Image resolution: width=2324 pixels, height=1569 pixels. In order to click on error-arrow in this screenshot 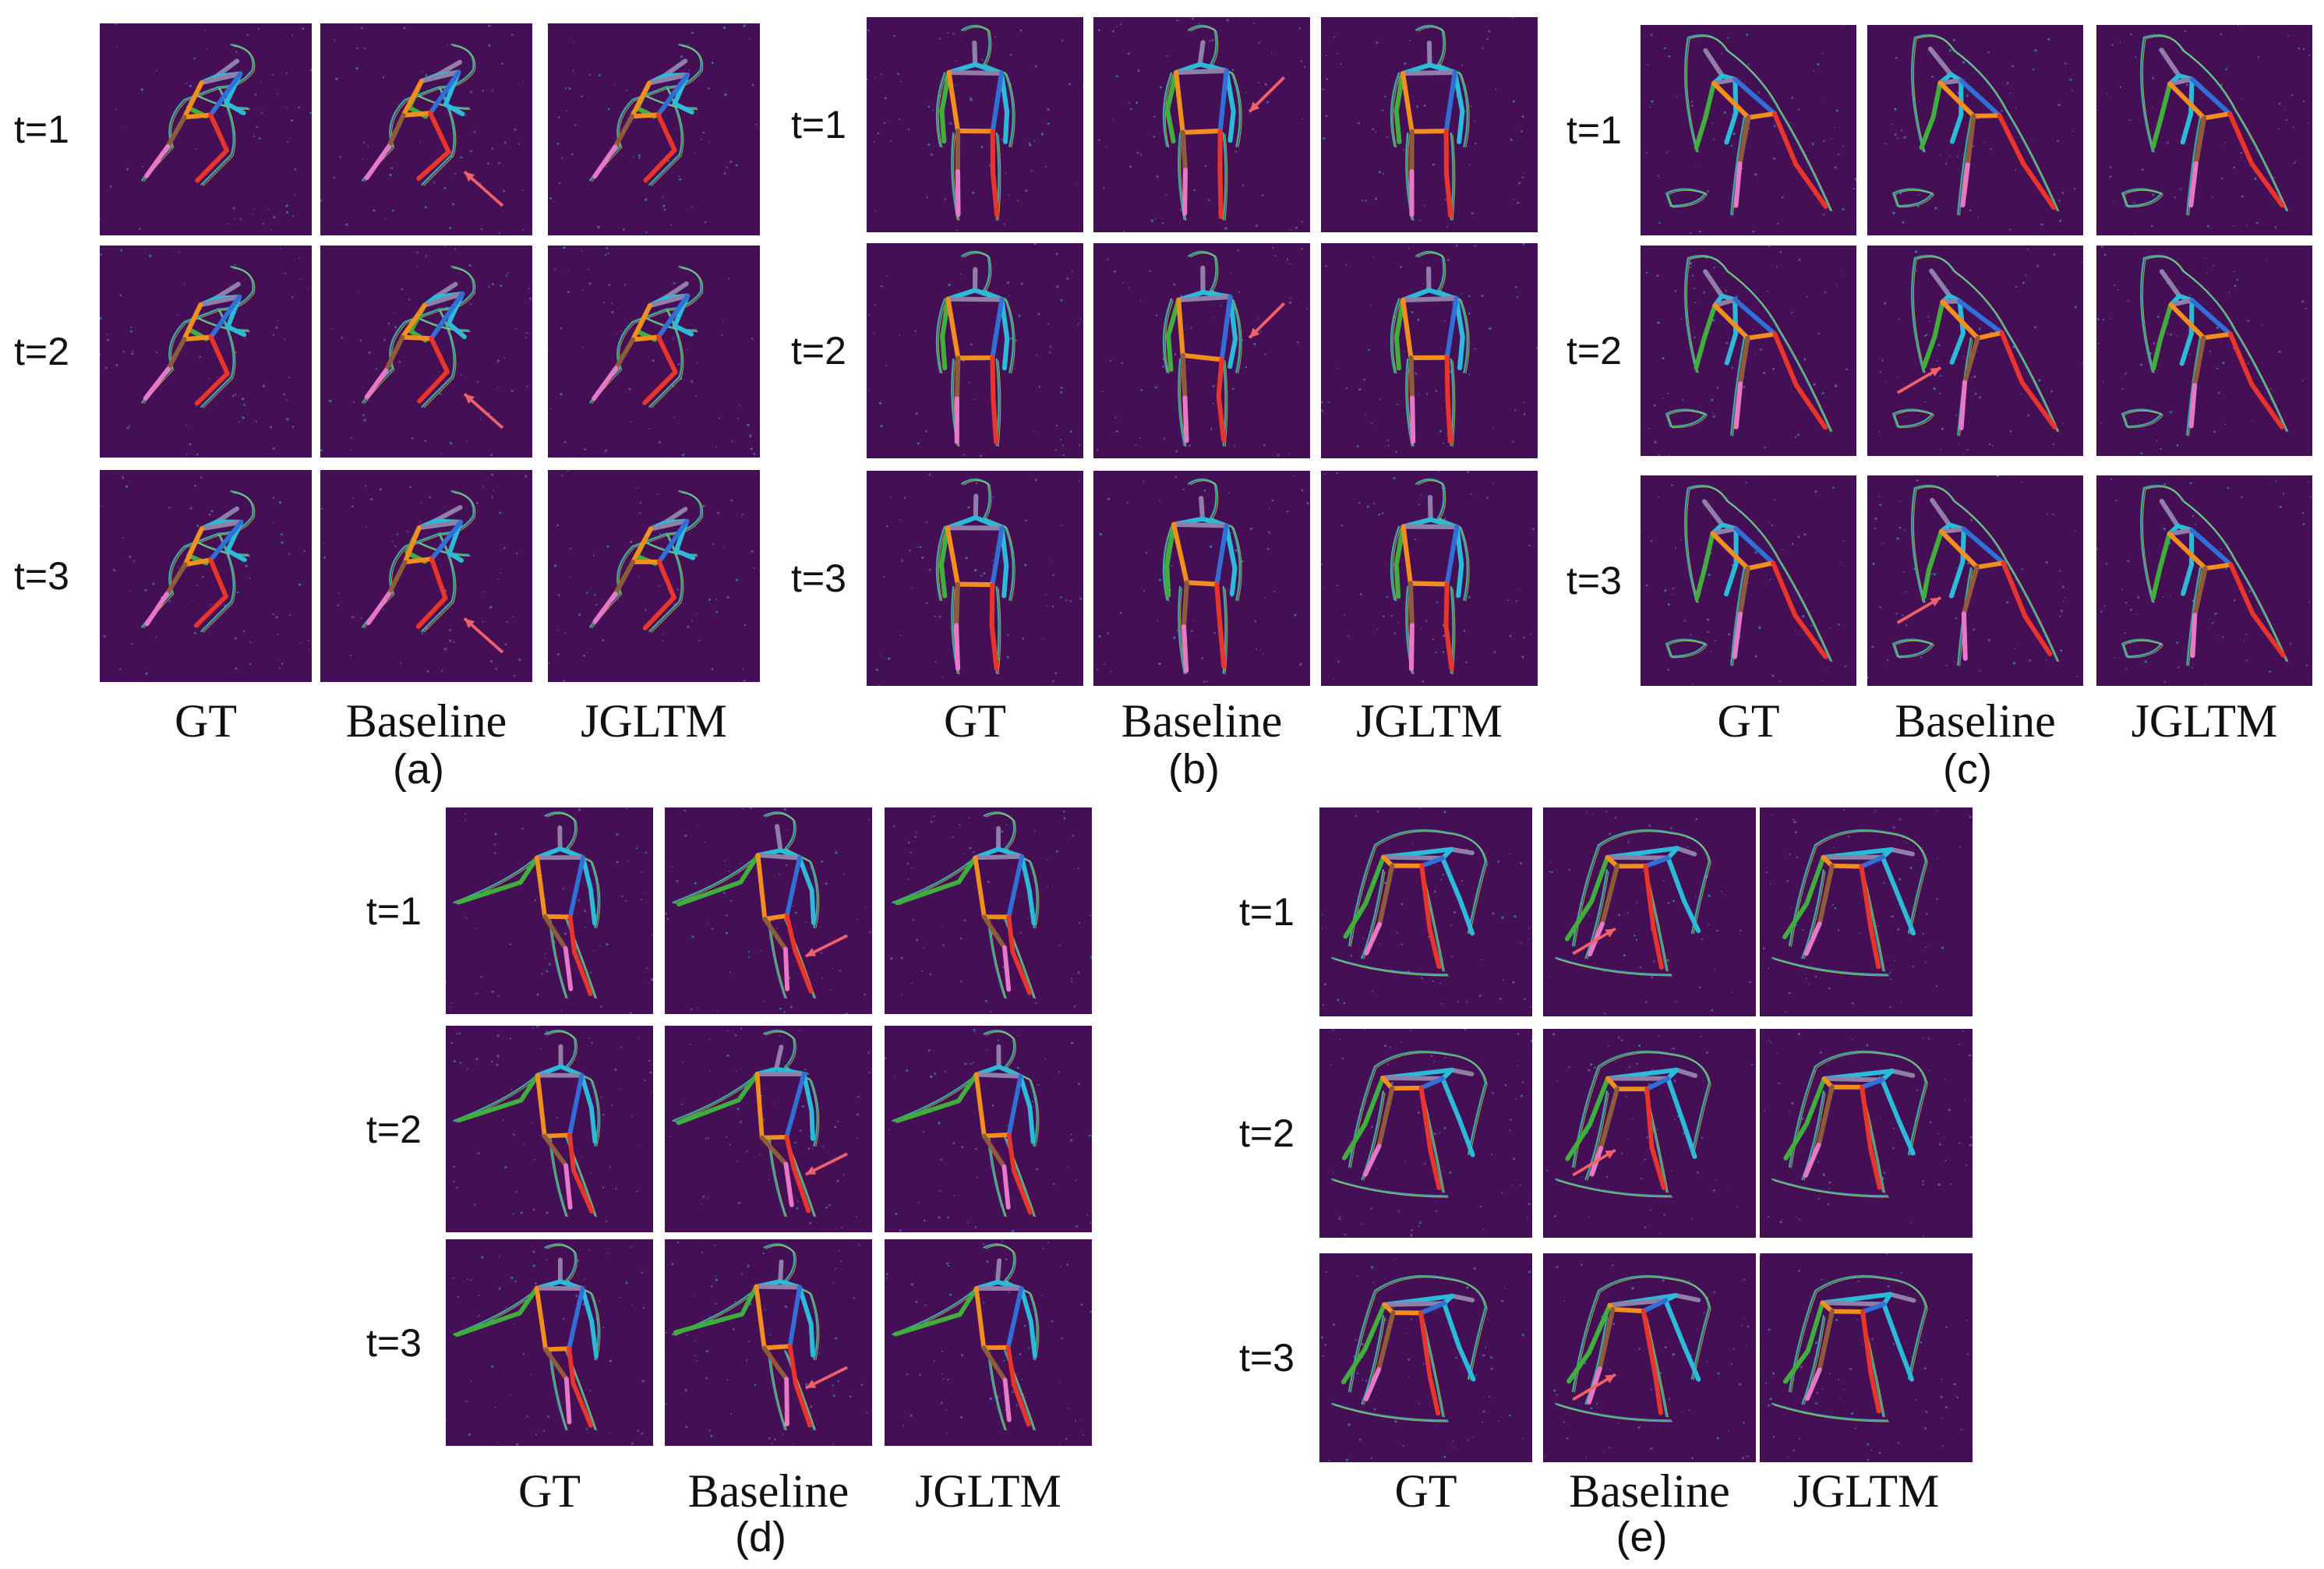, I will do `click(1919, 380)`.